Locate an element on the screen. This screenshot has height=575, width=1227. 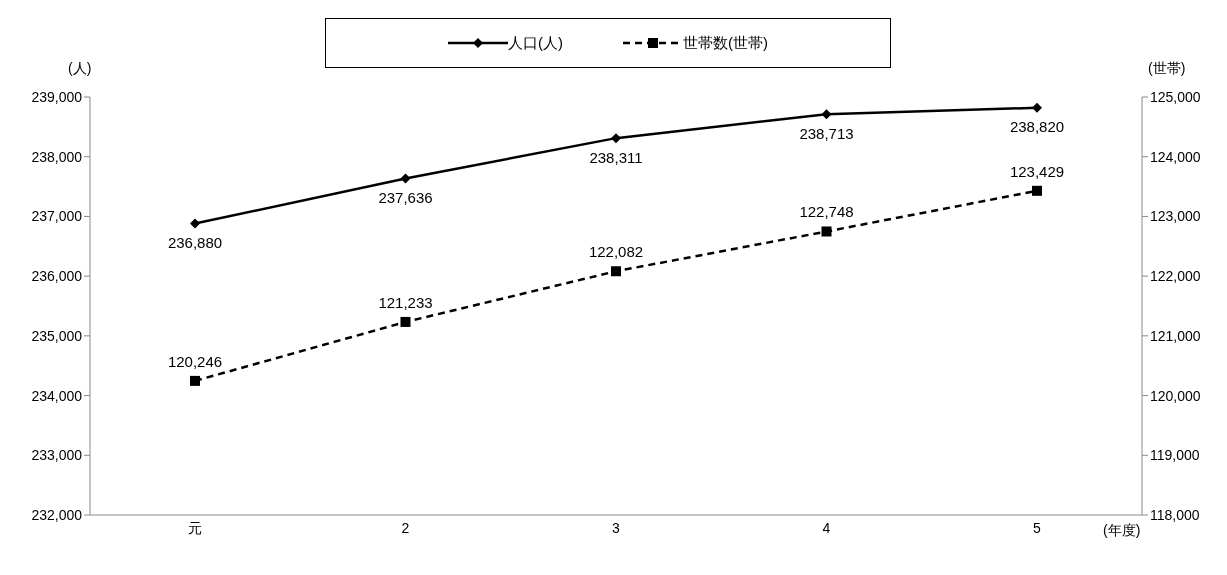
data-label: 121,233 is located at coordinates (405, 302).